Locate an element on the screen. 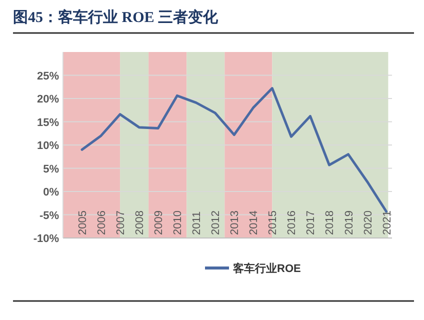 This screenshot has width=424, height=320. x-tick-label: 2006 is located at coordinates (102, 222).